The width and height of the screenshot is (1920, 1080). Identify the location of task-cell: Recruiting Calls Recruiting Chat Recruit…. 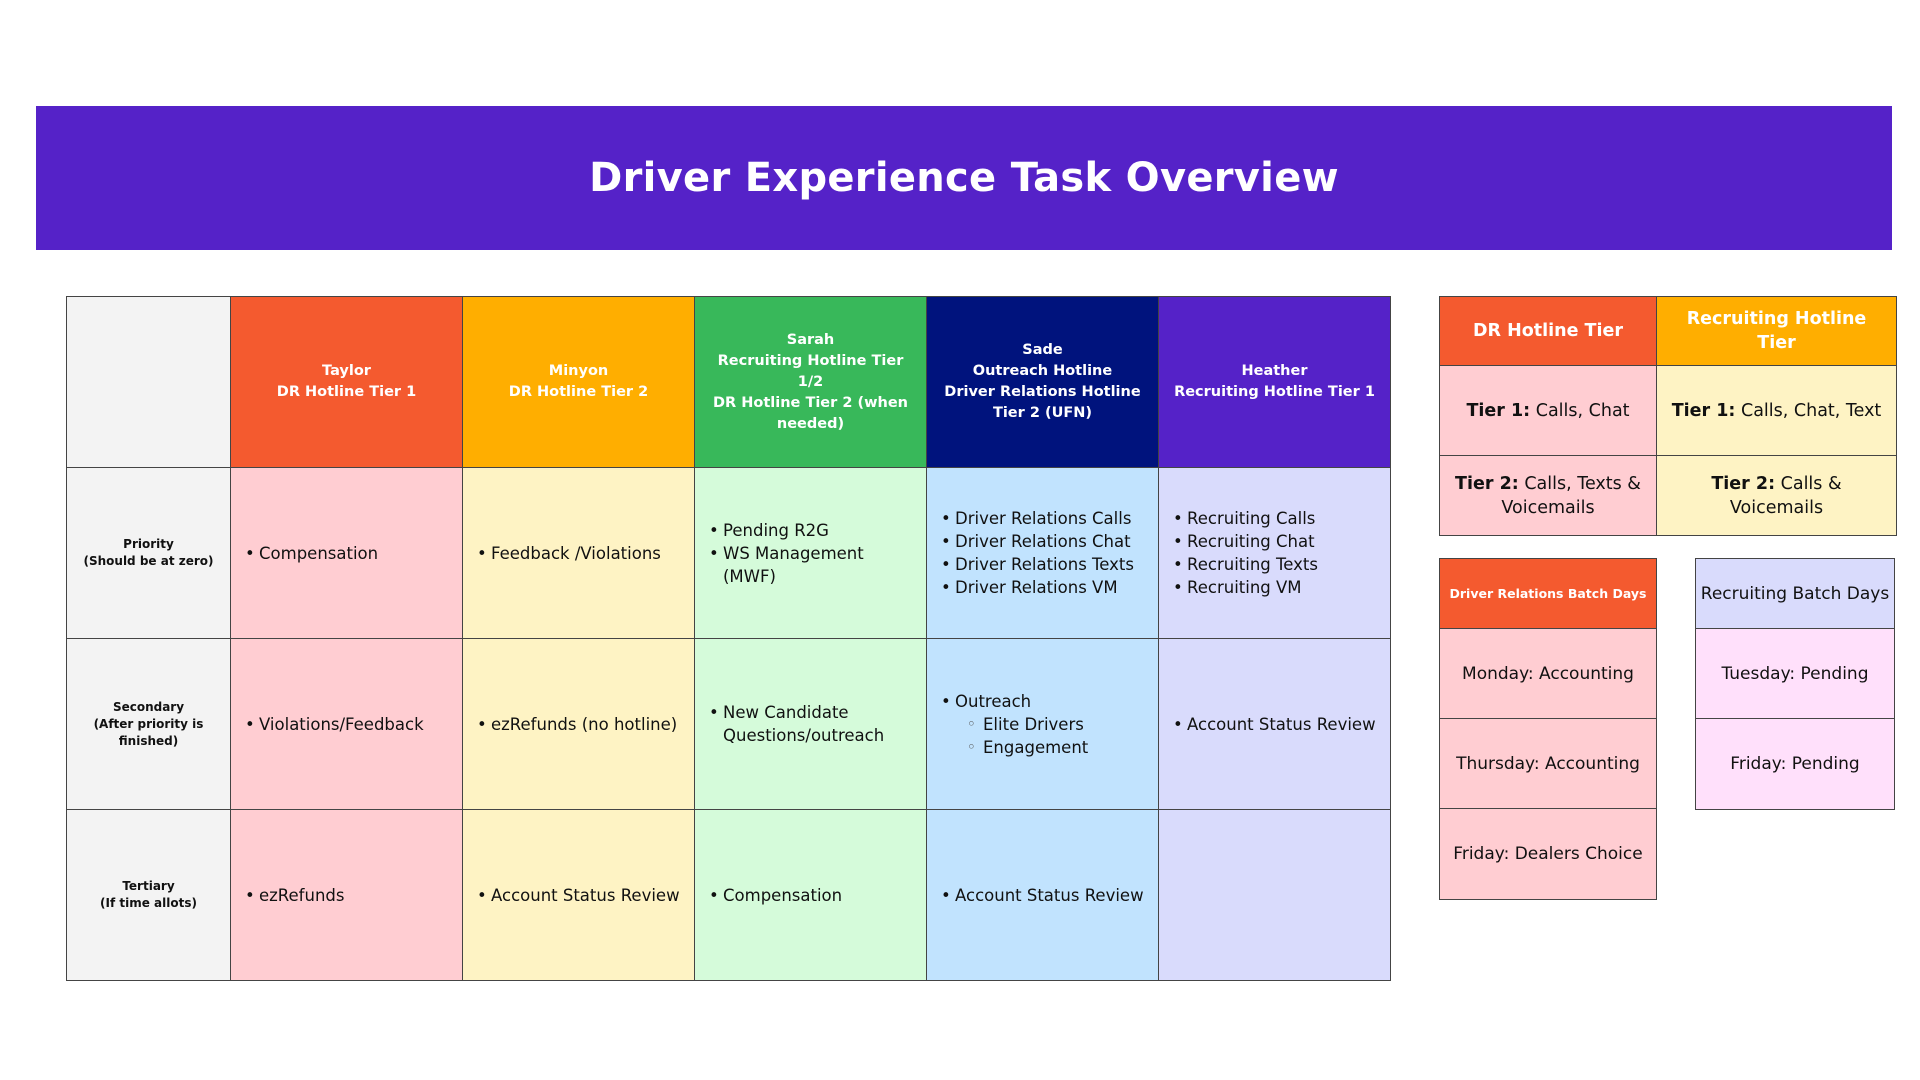
(1275, 553).